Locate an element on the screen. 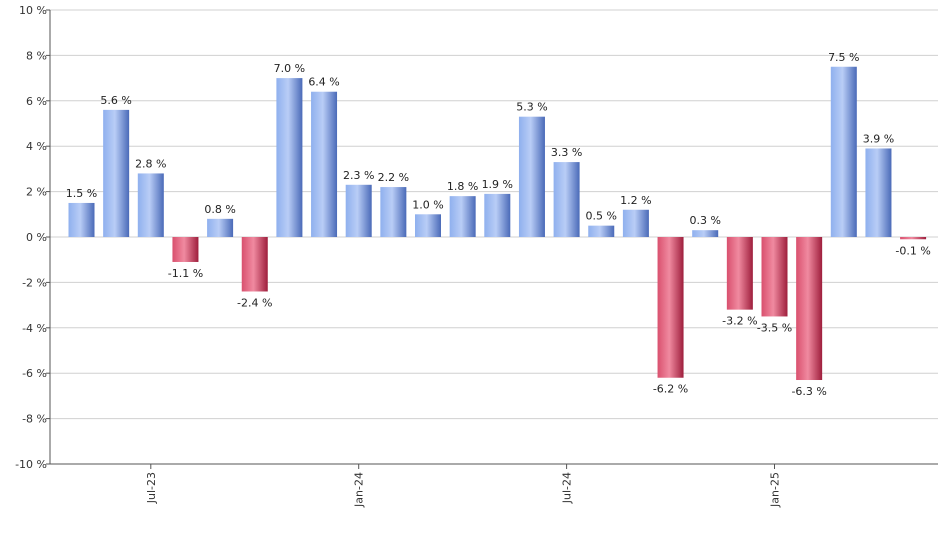  bar-value-label: 2.8 % is located at coordinates (150, 163).